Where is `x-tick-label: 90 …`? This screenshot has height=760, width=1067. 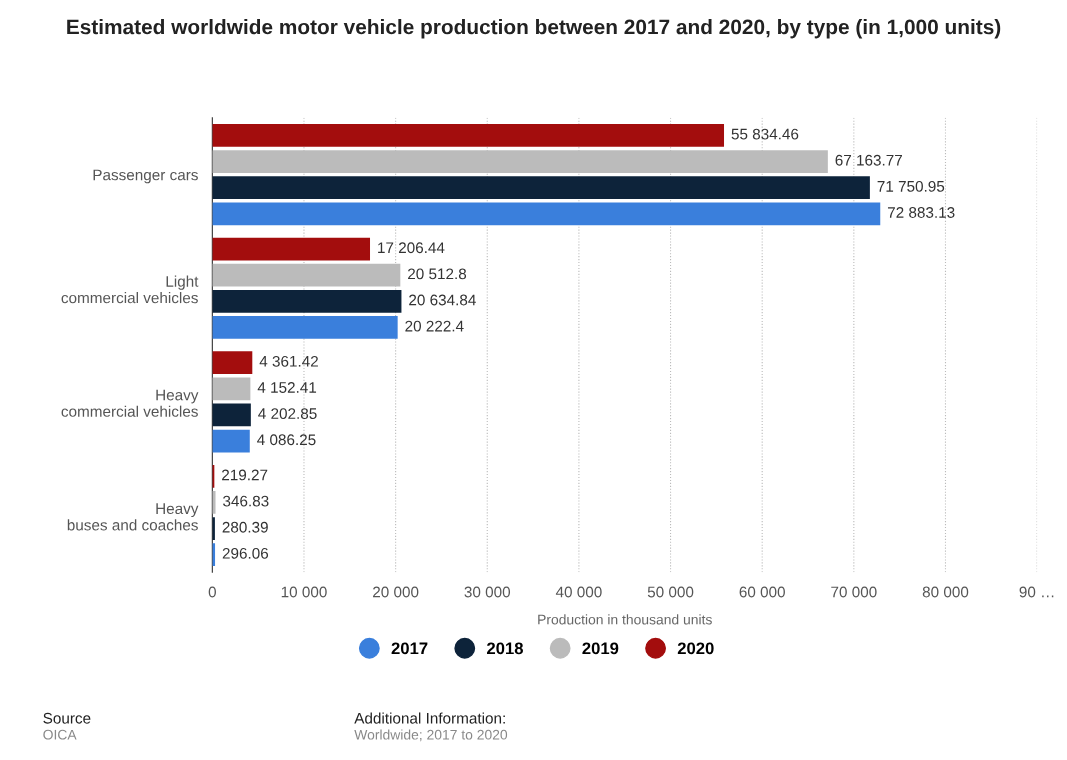
x-tick-label: 90 … is located at coordinates (1036, 592).